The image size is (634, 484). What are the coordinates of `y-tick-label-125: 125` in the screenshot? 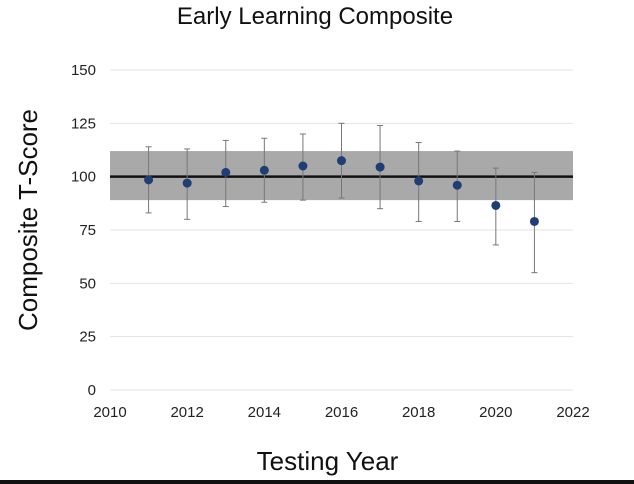 It's located at (83, 123).